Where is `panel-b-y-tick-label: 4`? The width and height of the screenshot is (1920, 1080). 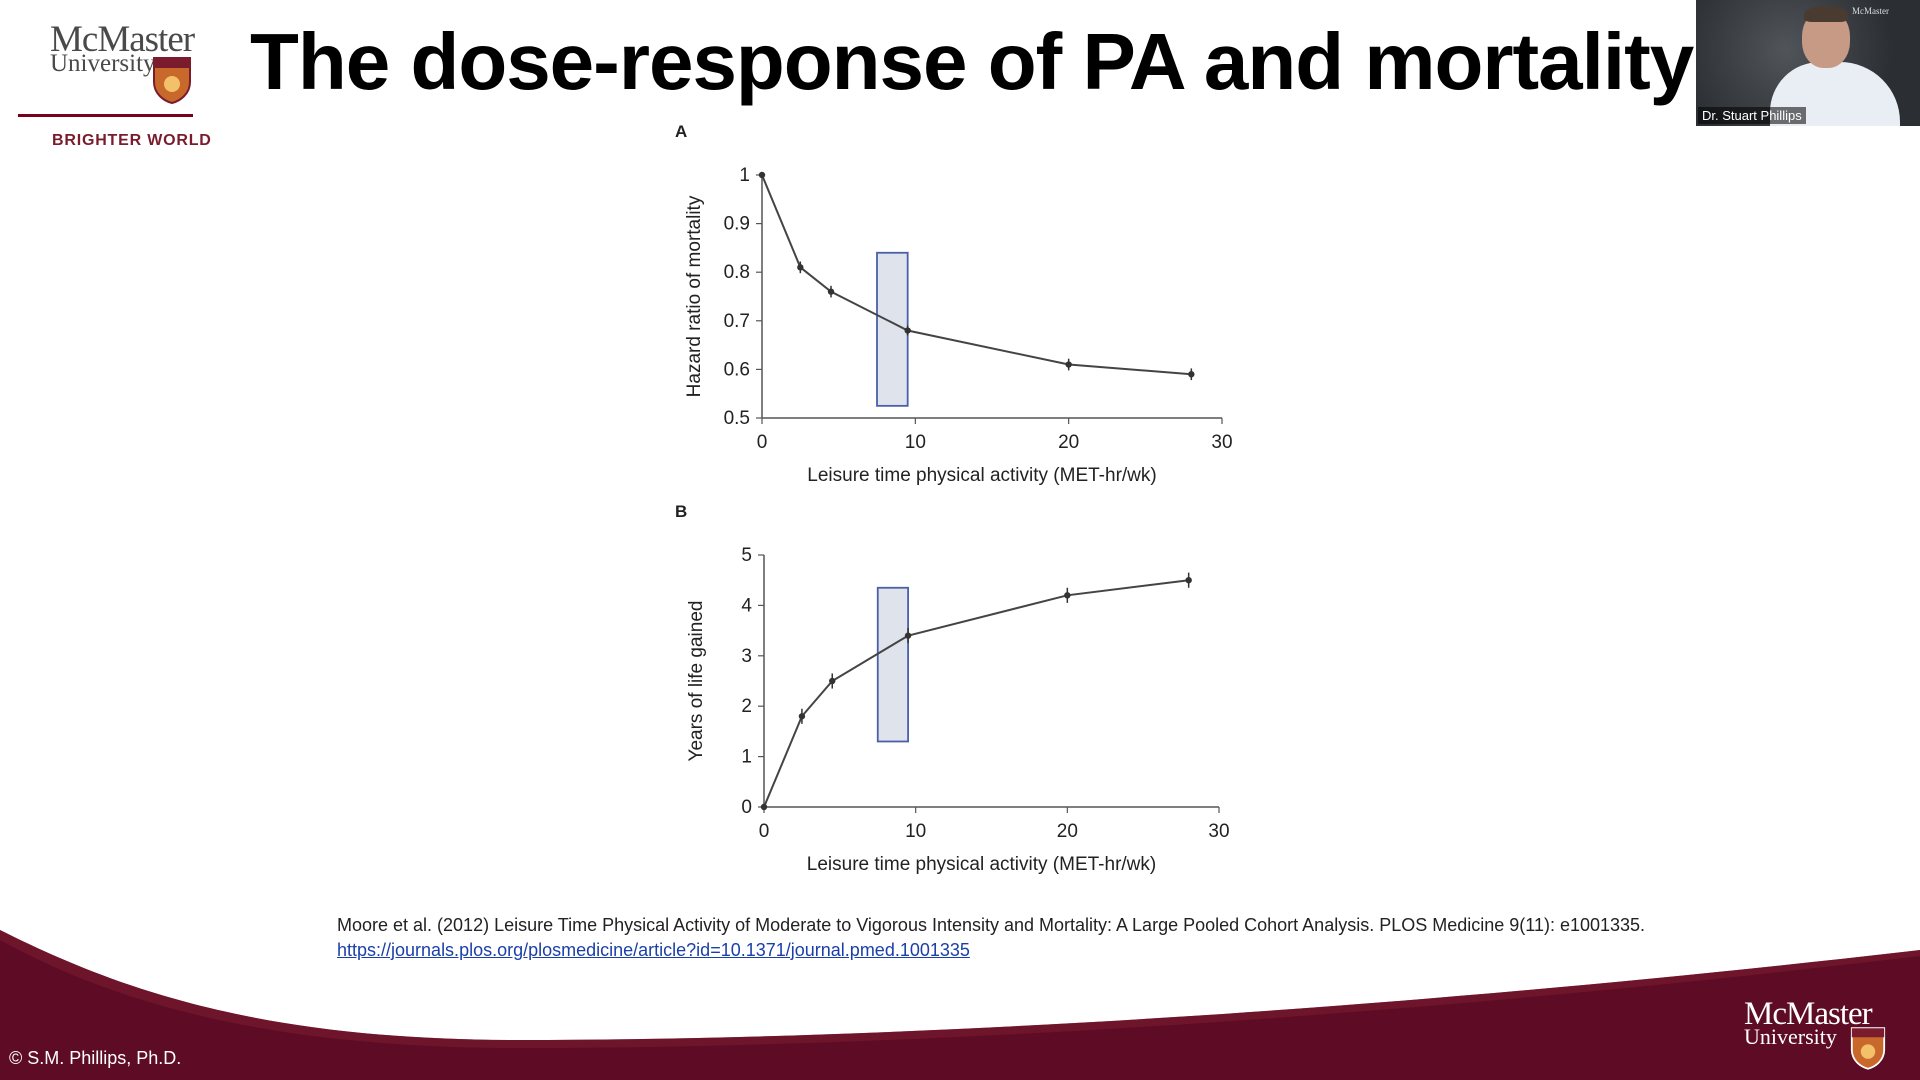
panel-b-y-tick-label: 4 is located at coordinates (746, 605).